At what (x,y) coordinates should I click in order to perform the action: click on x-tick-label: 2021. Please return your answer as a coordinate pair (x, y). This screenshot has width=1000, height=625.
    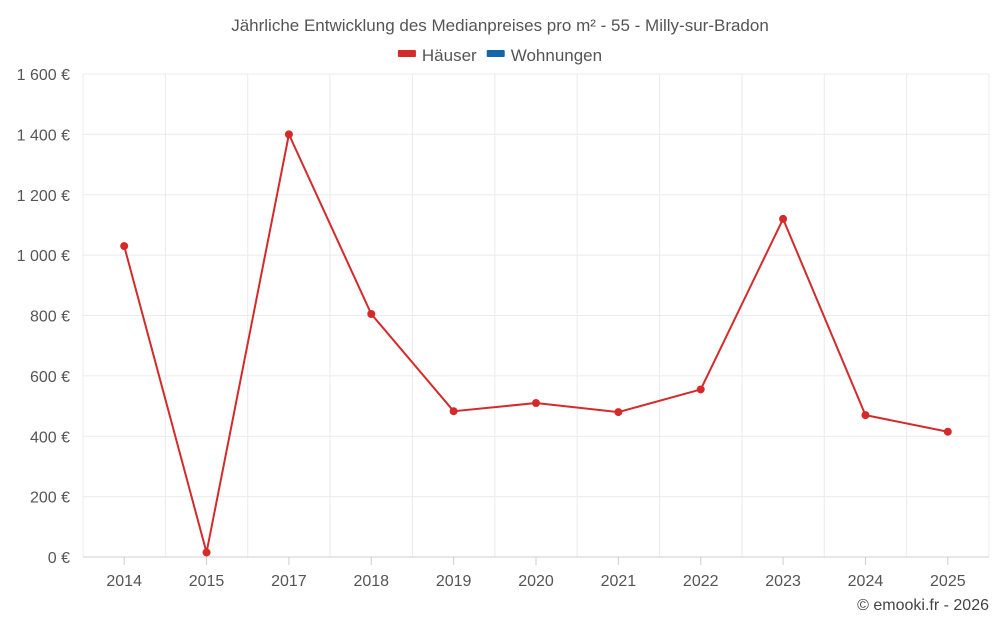
    Looking at the image, I should click on (619, 581).